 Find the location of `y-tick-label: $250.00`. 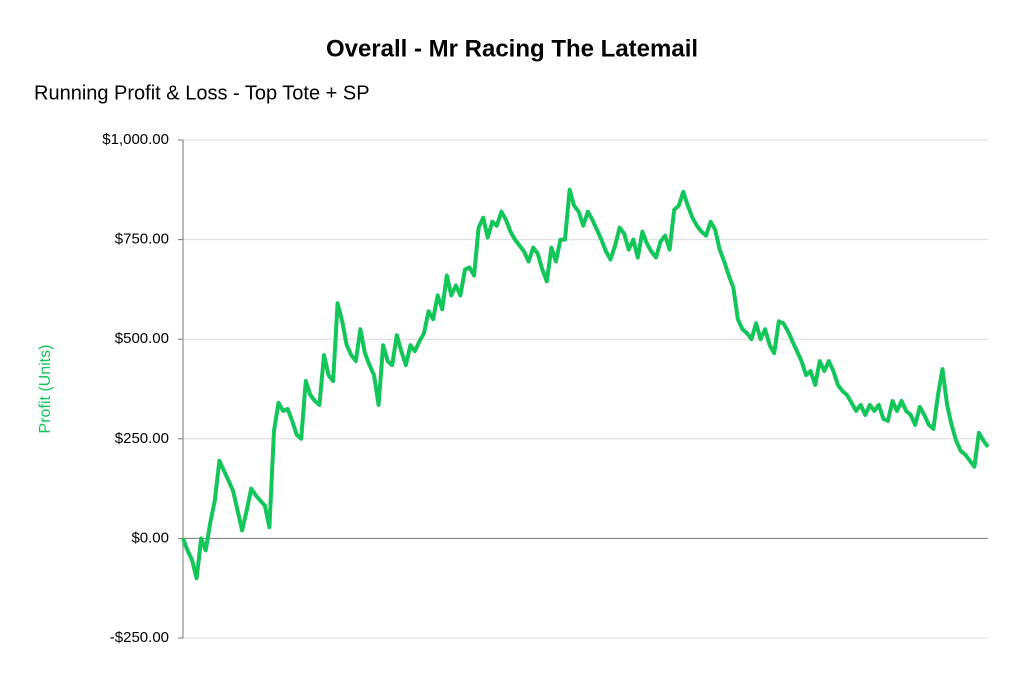

y-tick-label: $250.00 is located at coordinates (142, 438).